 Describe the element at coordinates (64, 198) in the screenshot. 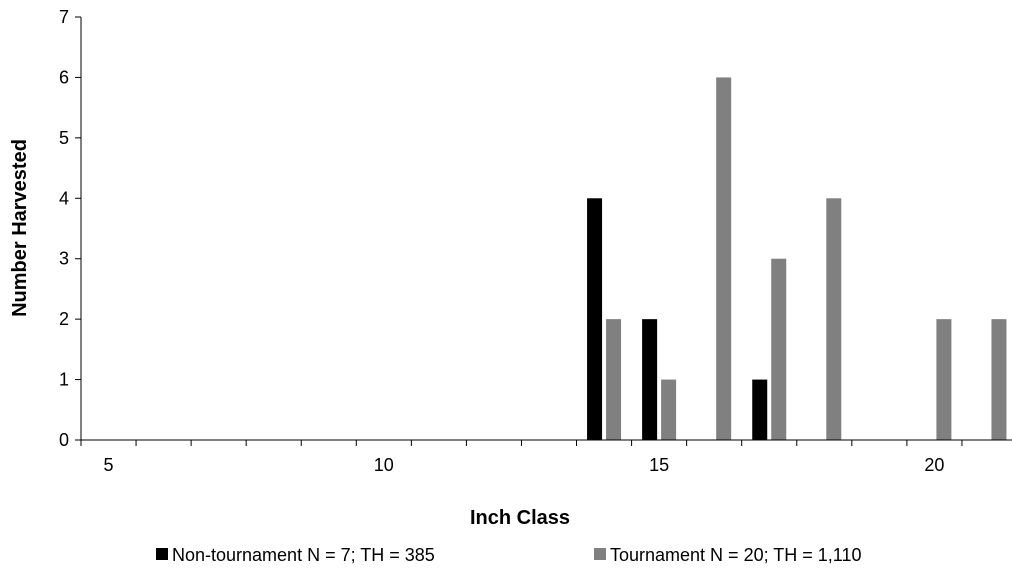

I see `y-tick-label: 4` at that location.